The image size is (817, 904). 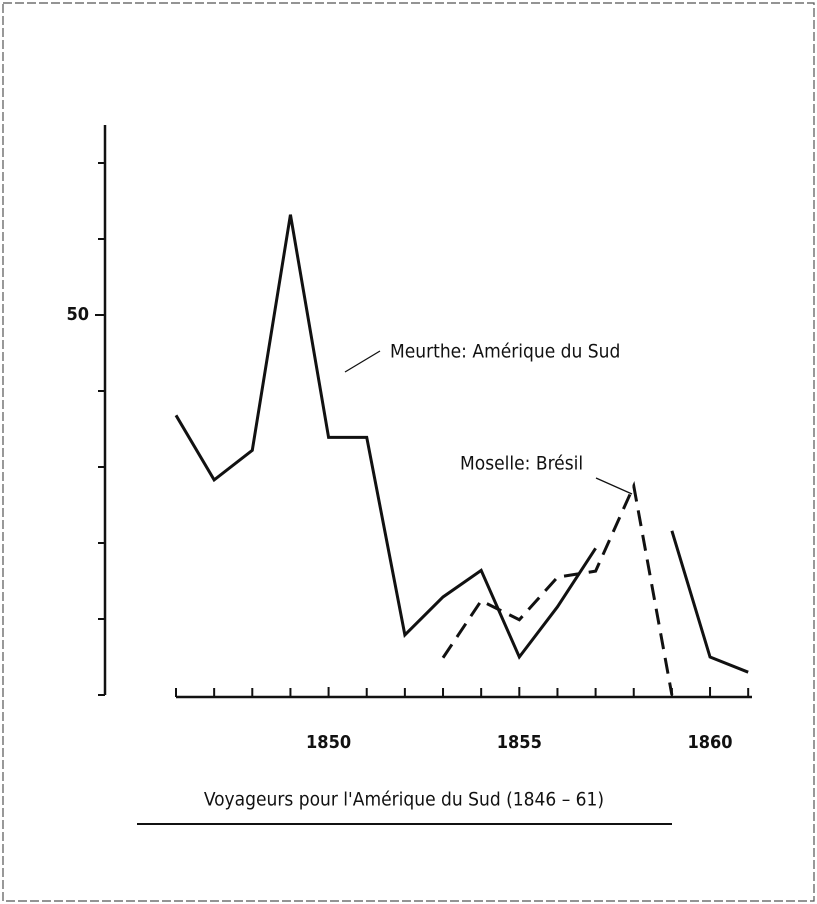 What do you see at coordinates (521, 464) in the screenshot?
I see `series-label: Moselle: Brésil` at bounding box center [521, 464].